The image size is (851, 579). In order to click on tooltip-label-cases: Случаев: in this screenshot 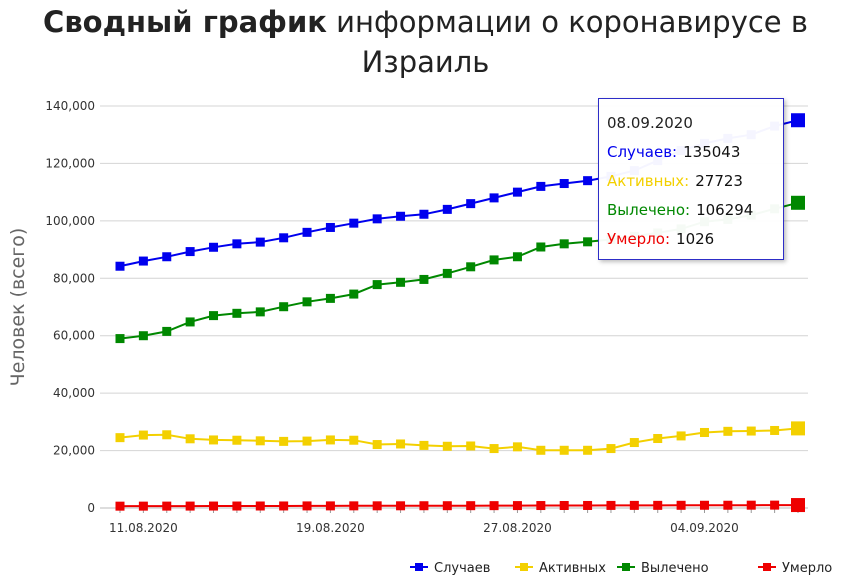, I will do `click(642, 152)`.